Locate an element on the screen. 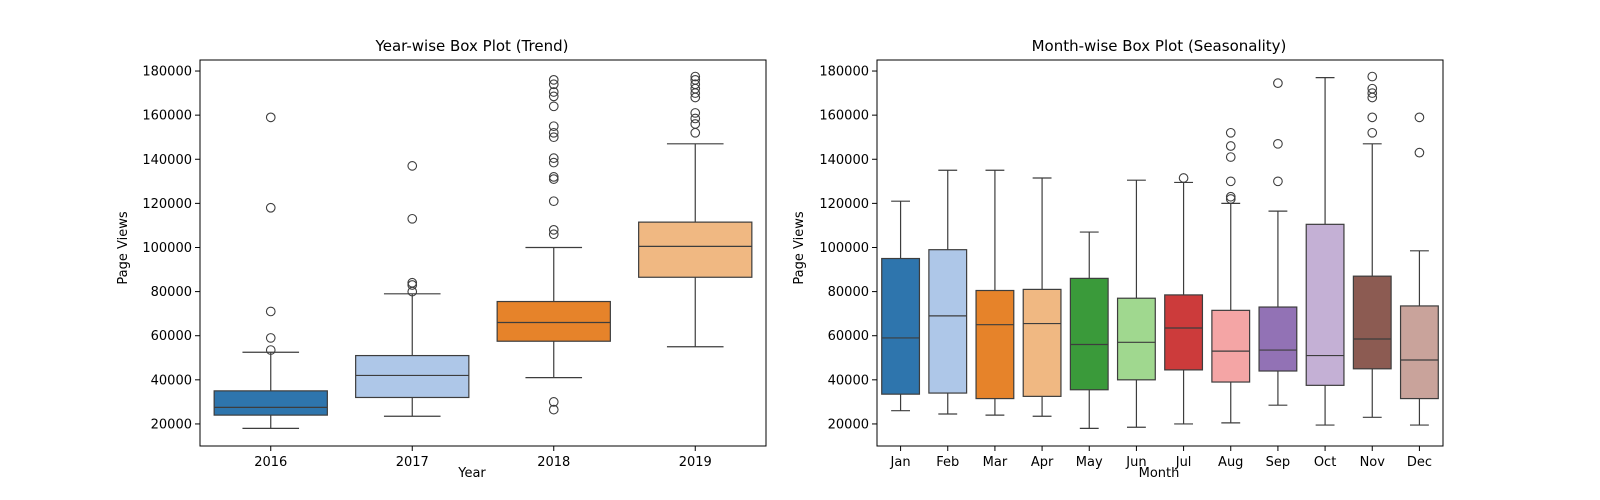  x-tick-label: Dec is located at coordinates (1419, 462).